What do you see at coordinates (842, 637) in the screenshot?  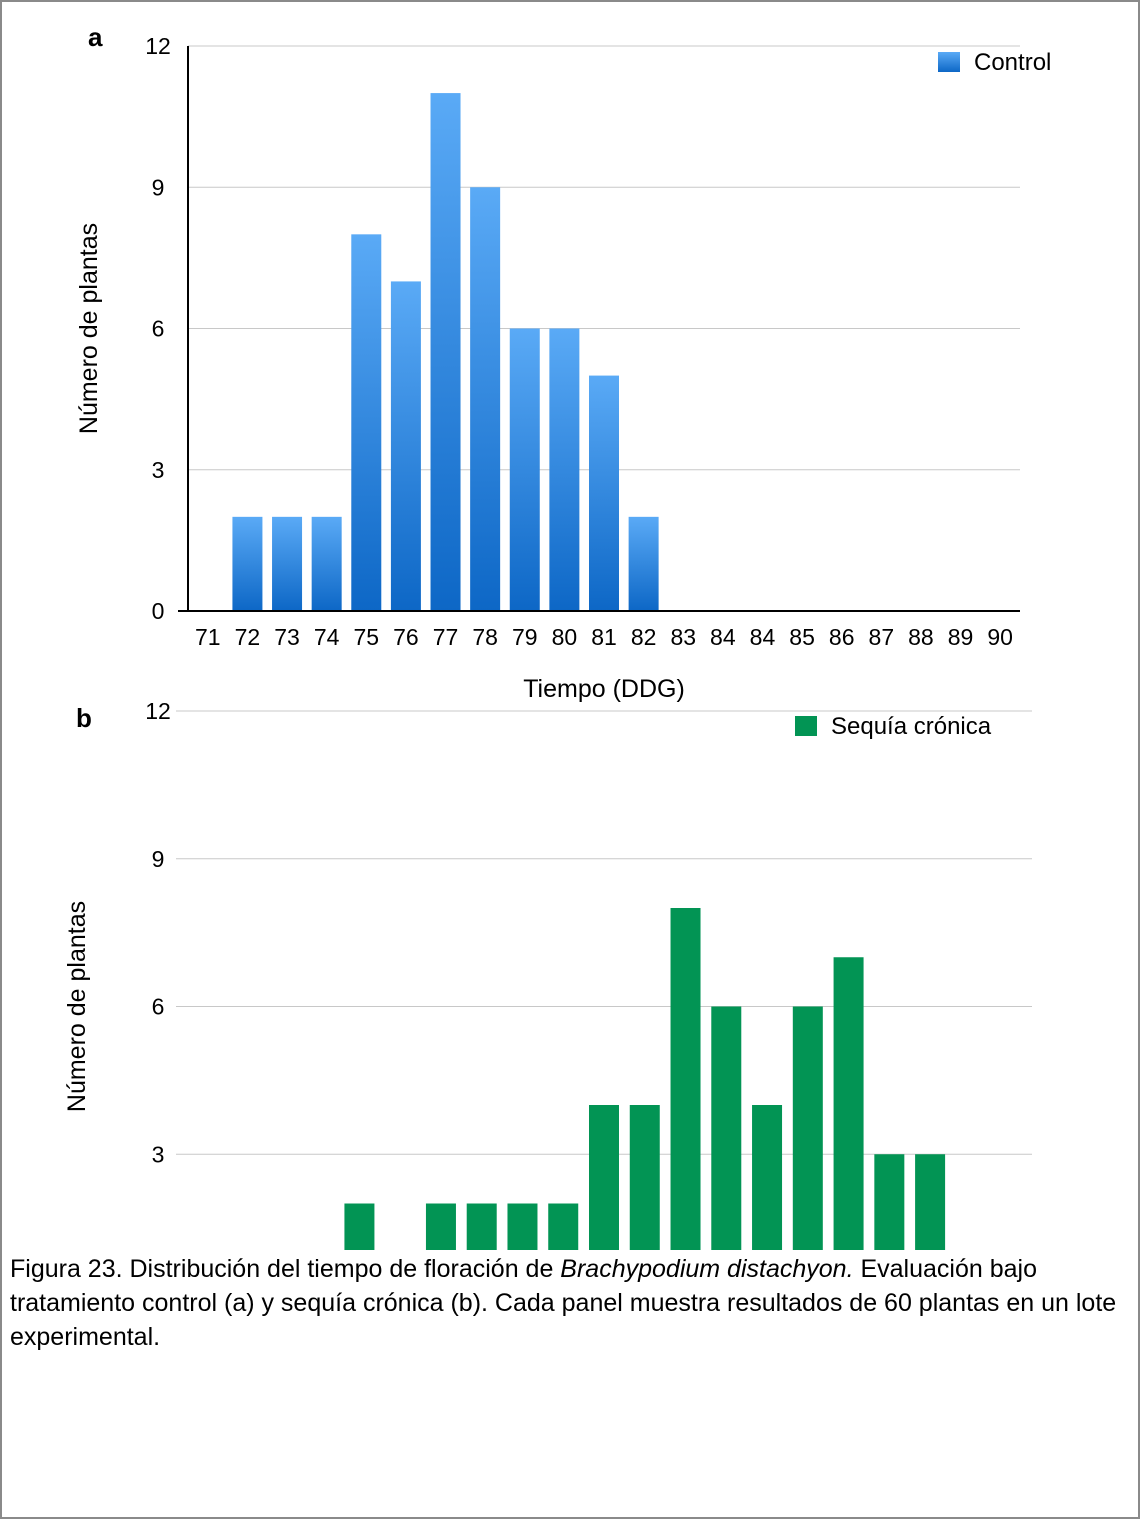 I see `x-tick-label: 86` at bounding box center [842, 637].